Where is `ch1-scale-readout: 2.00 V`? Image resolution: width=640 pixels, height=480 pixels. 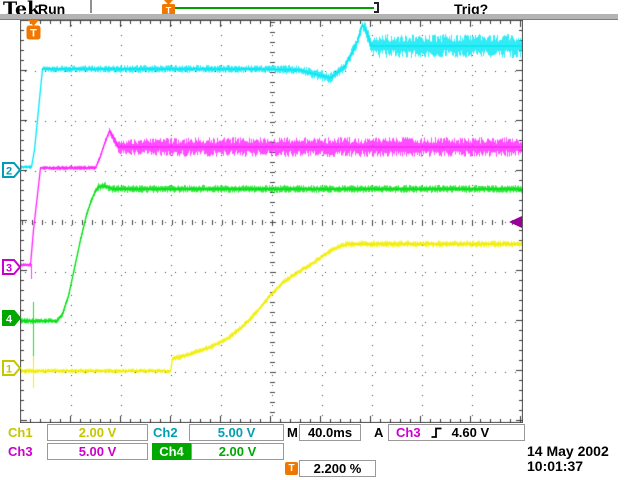 ch1-scale-readout: 2.00 V is located at coordinates (97, 432).